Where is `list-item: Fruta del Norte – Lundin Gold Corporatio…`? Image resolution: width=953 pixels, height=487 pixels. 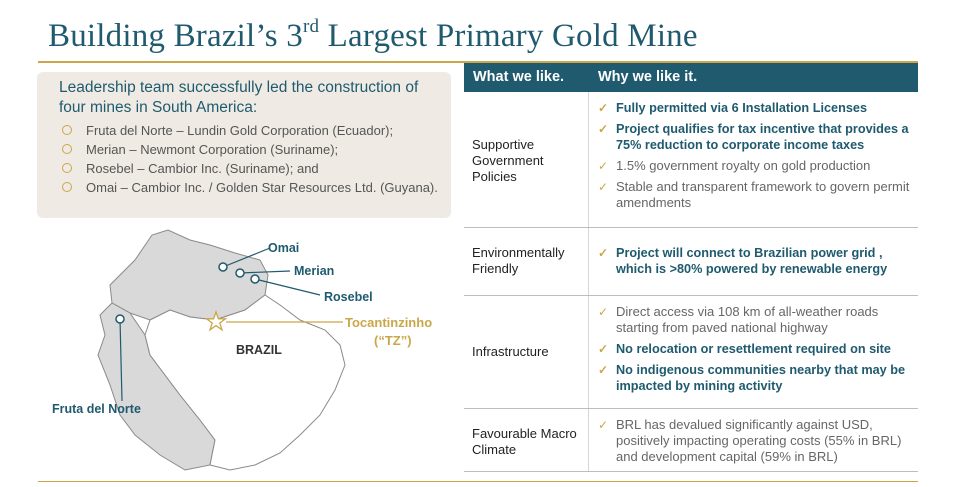
list-item: Fruta del Norte – Lundin Gold Corporatio… is located at coordinates (252, 130).